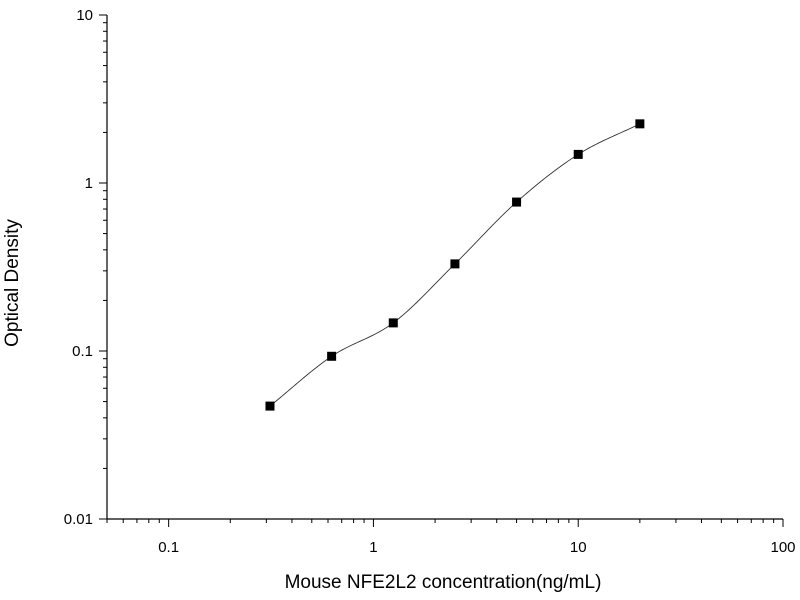 Image resolution: width=800 pixels, height=600 pixels. I want to click on y-tick-label: 10, so click(84, 15).